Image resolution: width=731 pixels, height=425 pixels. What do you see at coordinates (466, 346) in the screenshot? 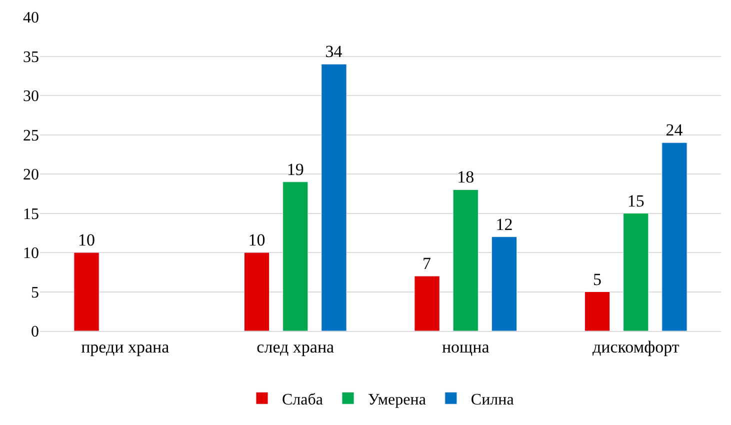
I see `x-tick-label: нощна` at bounding box center [466, 346].